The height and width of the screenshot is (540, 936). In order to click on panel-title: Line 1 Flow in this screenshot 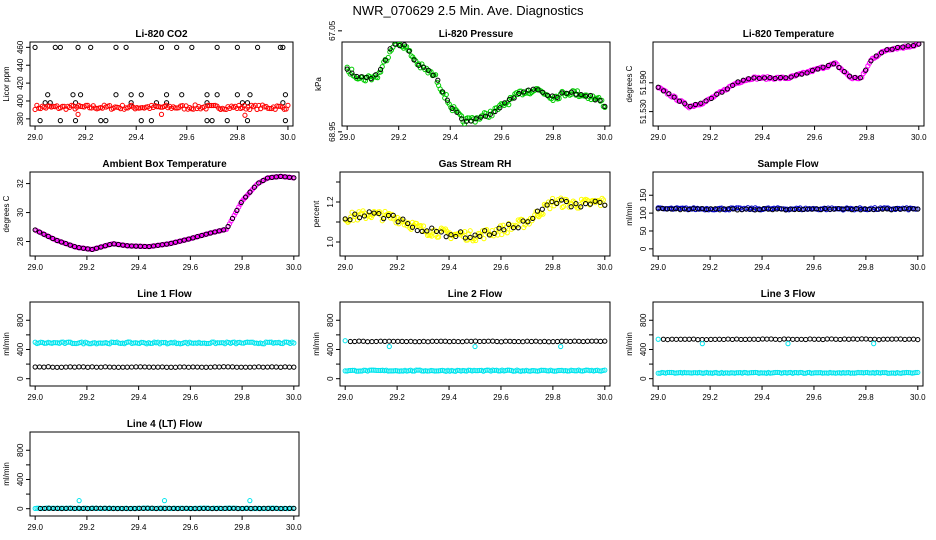, I will do `click(164, 294)`.